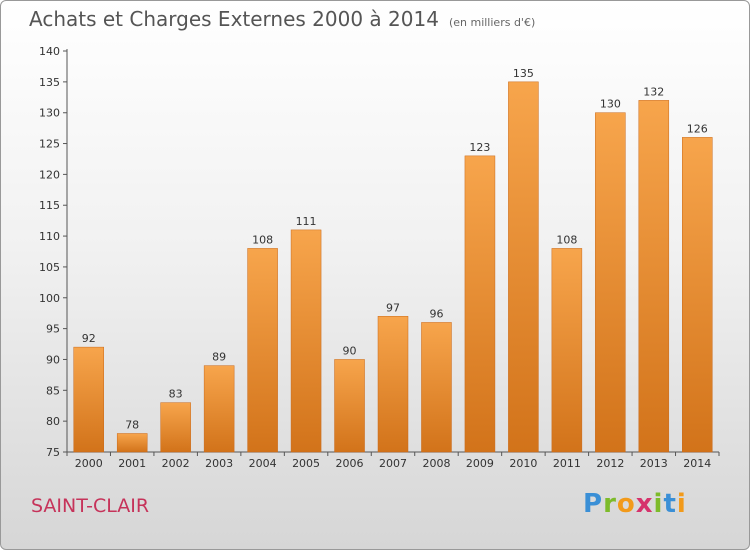  What do you see at coordinates (132, 424) in the screenshot?
I see `bar-value-label: 78` at bounding box center [132, 424].